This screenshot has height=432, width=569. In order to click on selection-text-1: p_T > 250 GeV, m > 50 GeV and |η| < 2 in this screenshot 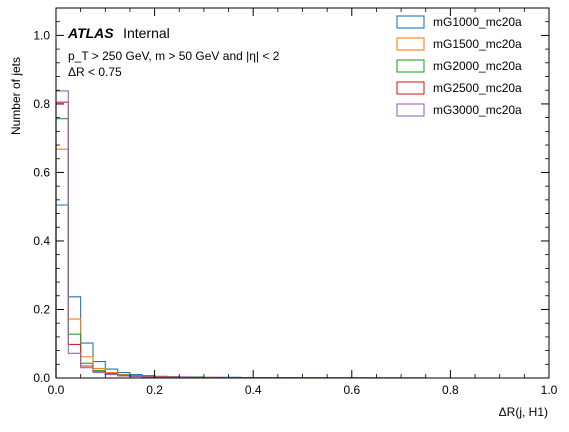, I will do `click(174, 56)`.